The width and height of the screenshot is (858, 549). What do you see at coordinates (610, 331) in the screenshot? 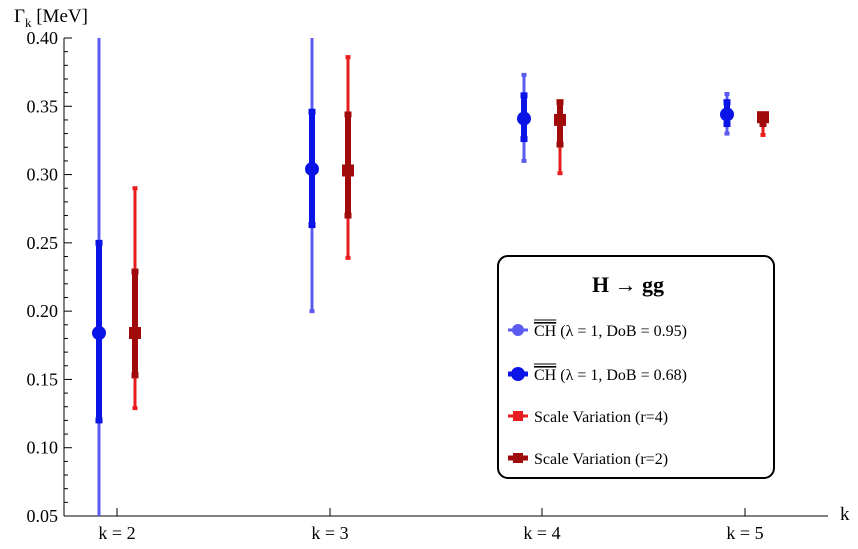
I see `legend-label: CH (λ = 1, DoB = 0.95)` at bounding box center [610, 331].